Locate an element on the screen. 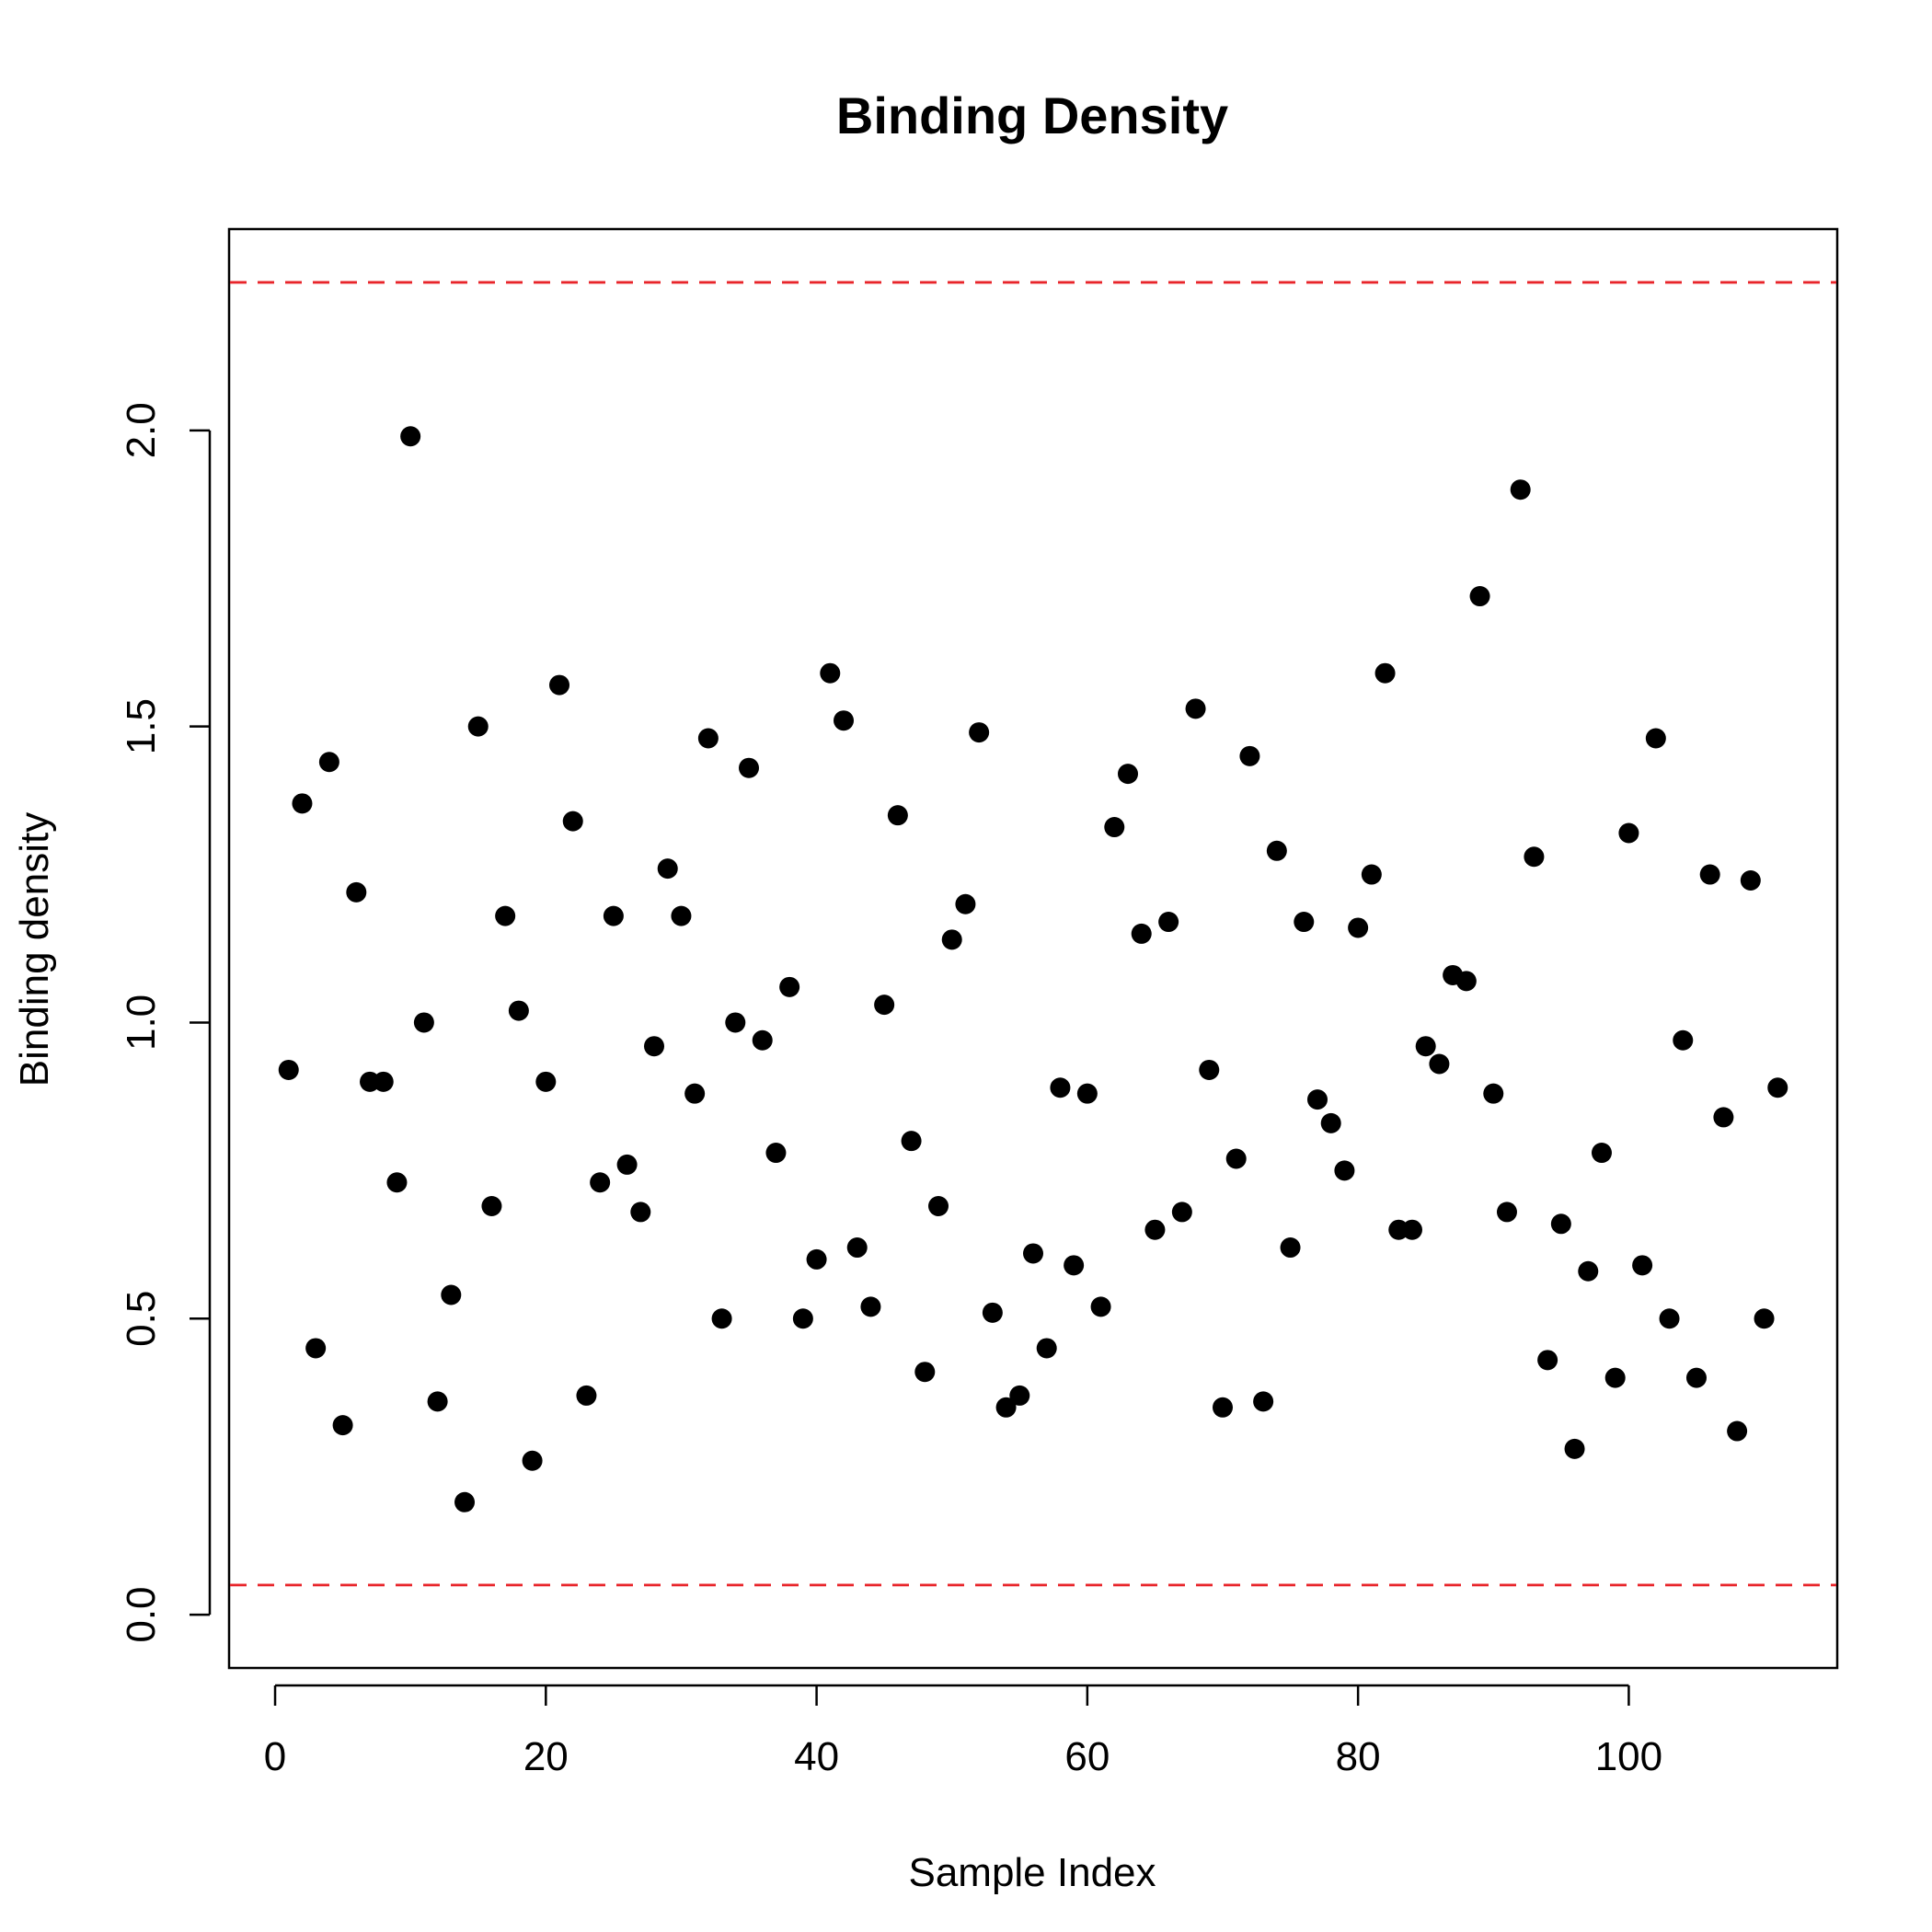 The width and height of the screenshot is (1932, 1932). y-tick-label: 1.0 is located at coordinates (141, 1023).